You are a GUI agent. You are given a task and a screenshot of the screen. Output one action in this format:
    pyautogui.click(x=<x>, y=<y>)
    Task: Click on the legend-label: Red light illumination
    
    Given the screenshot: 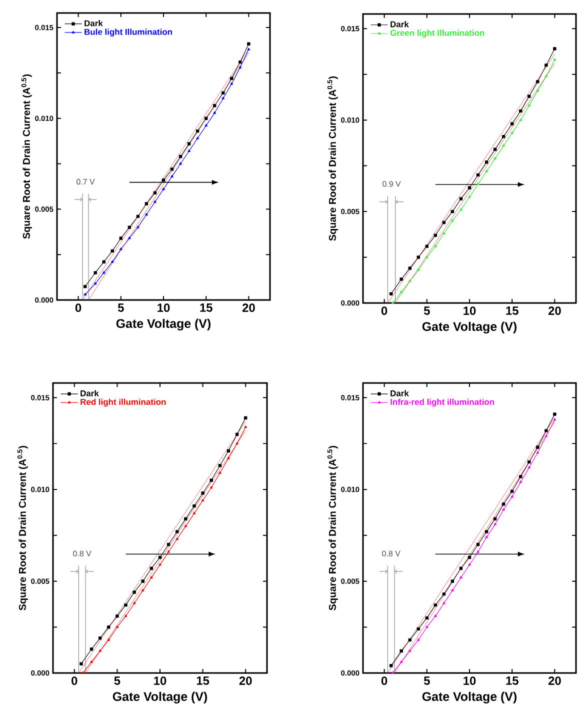 What is the action you would take?
    pyautogui.click(x=123, y=402)
    